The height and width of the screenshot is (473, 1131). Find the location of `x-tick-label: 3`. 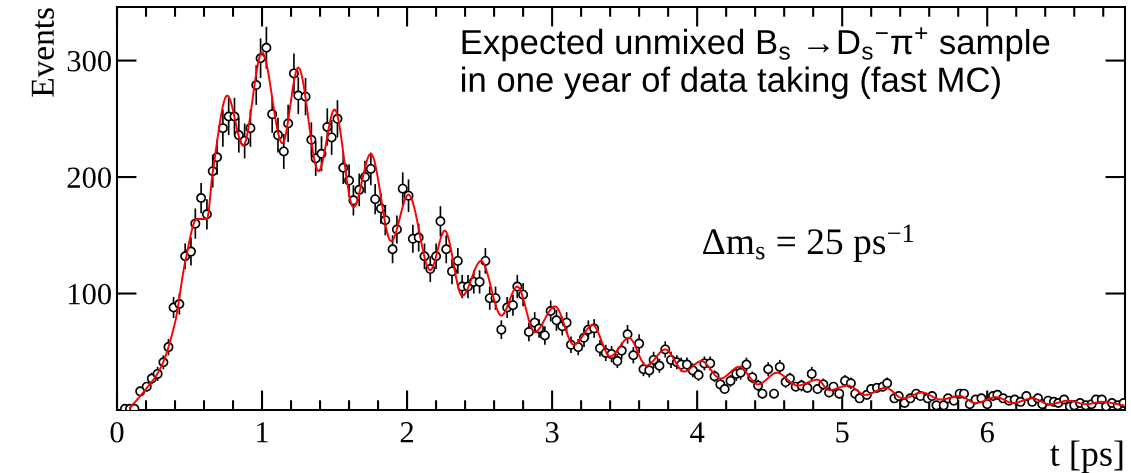

x-tick-label: 3 is located at coordinates (552, 432).